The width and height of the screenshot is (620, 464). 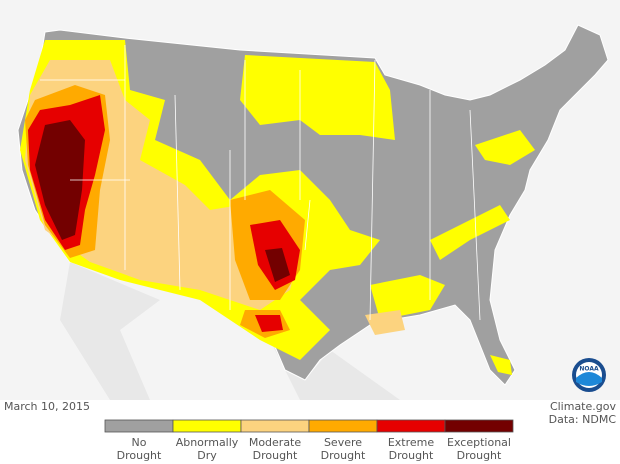 What do you see at coordinates (589, 375) in the screenshot?
I see `noaa-logo: NOAA` at bounding box center [589, 375].